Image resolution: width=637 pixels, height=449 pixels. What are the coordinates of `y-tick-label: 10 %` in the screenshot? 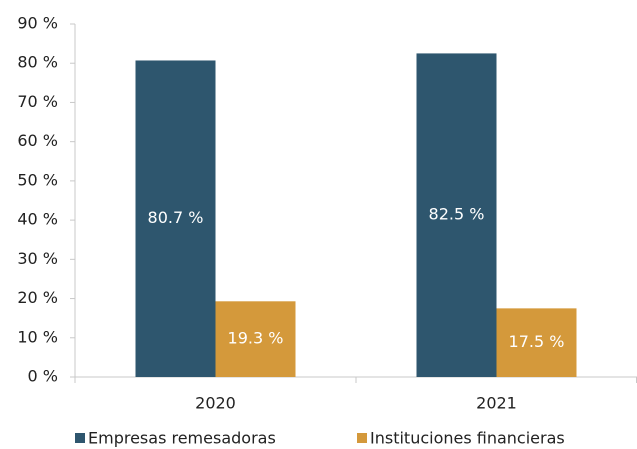 It's located at (37, 336).